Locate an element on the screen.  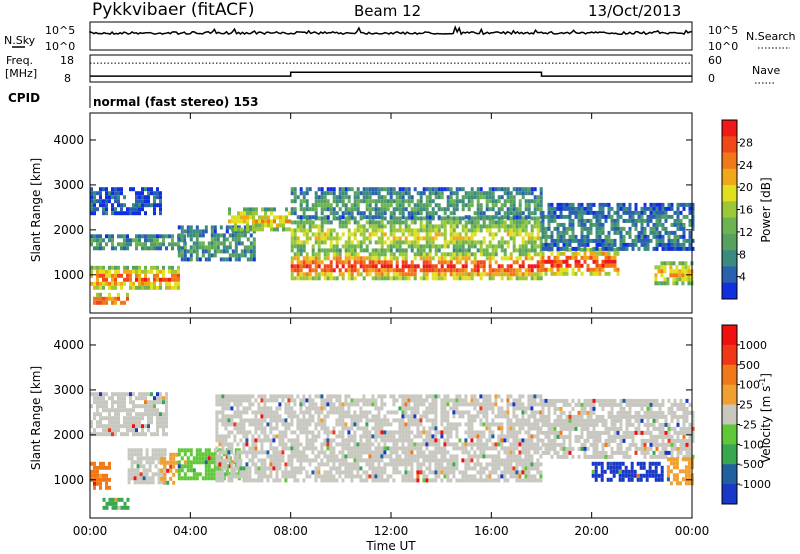
nsky-label: N.Sky is located at coordinates (20, 40).